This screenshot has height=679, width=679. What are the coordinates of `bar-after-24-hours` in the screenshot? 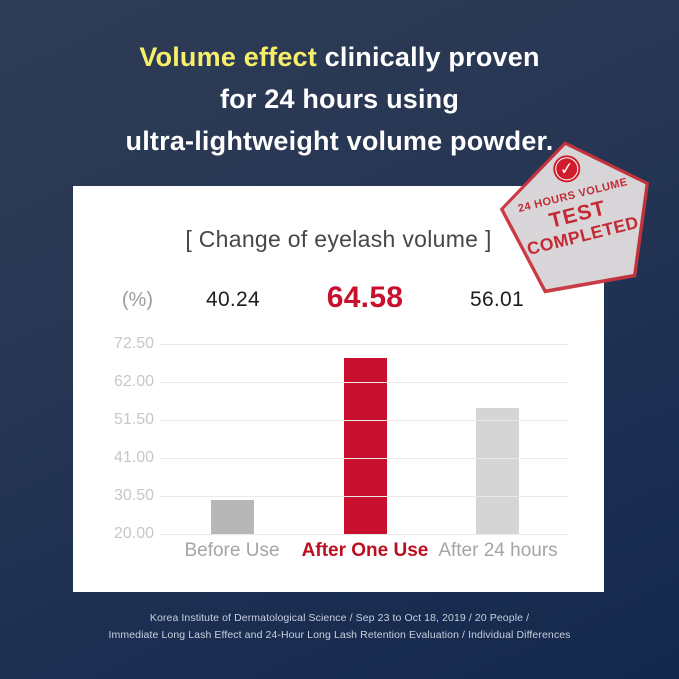 It's located at (497, 471).